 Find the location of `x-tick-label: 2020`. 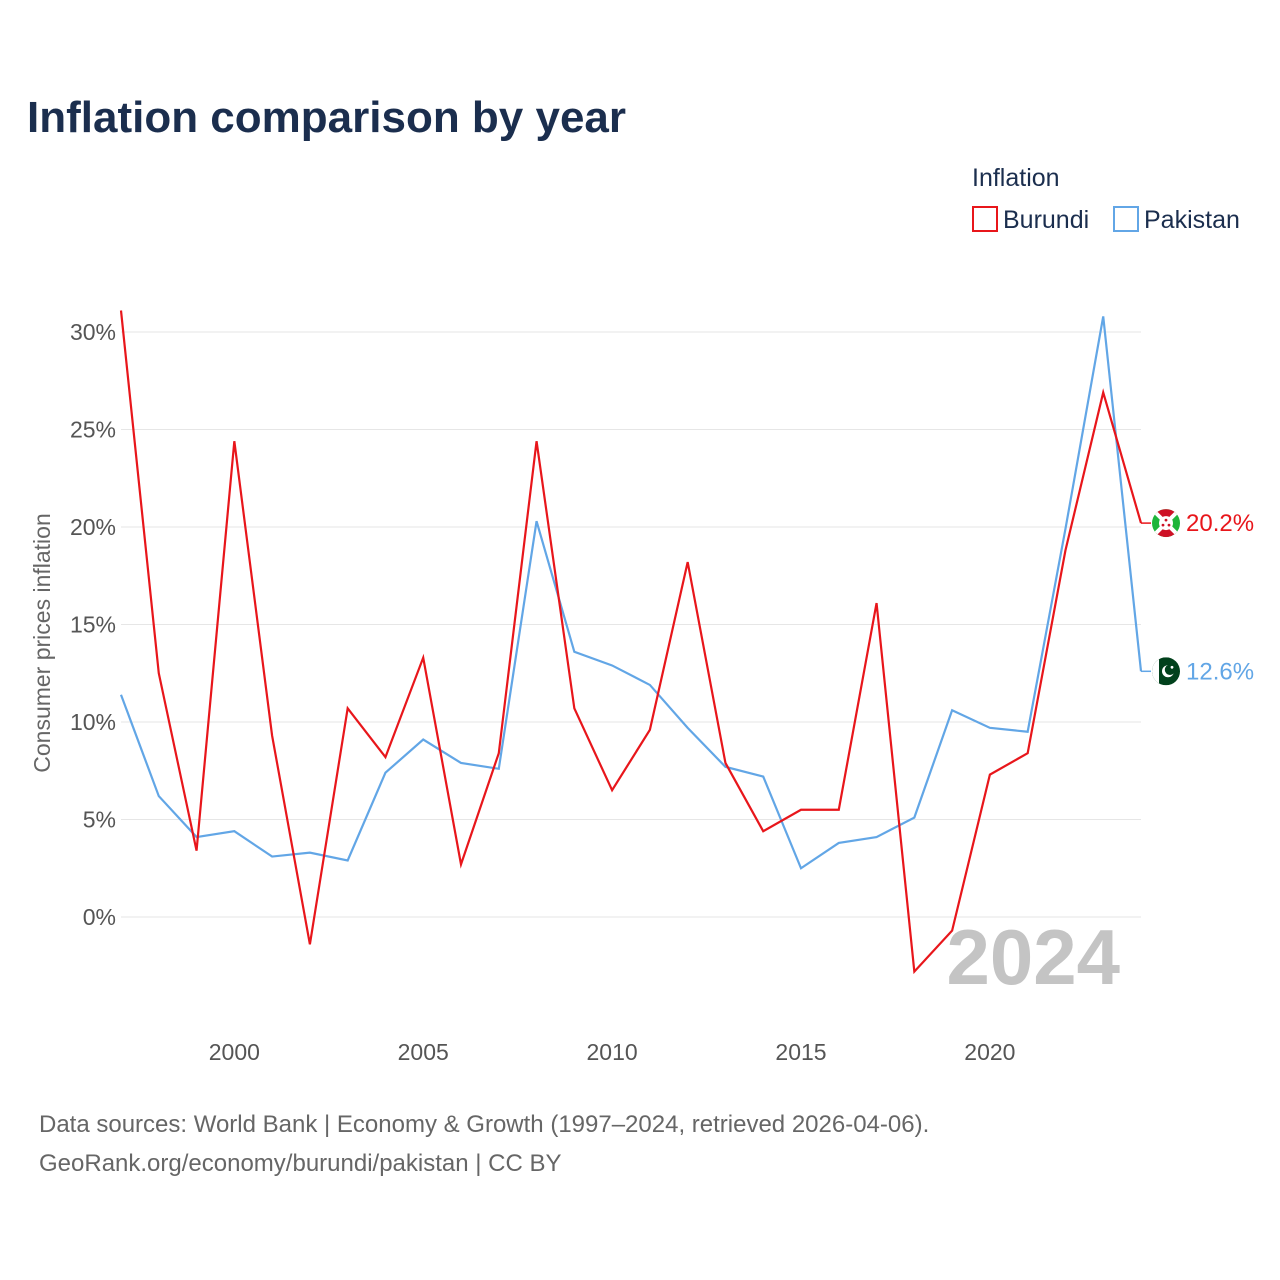

x-tick-label: 2020 is located at coordinates (989, 1052).